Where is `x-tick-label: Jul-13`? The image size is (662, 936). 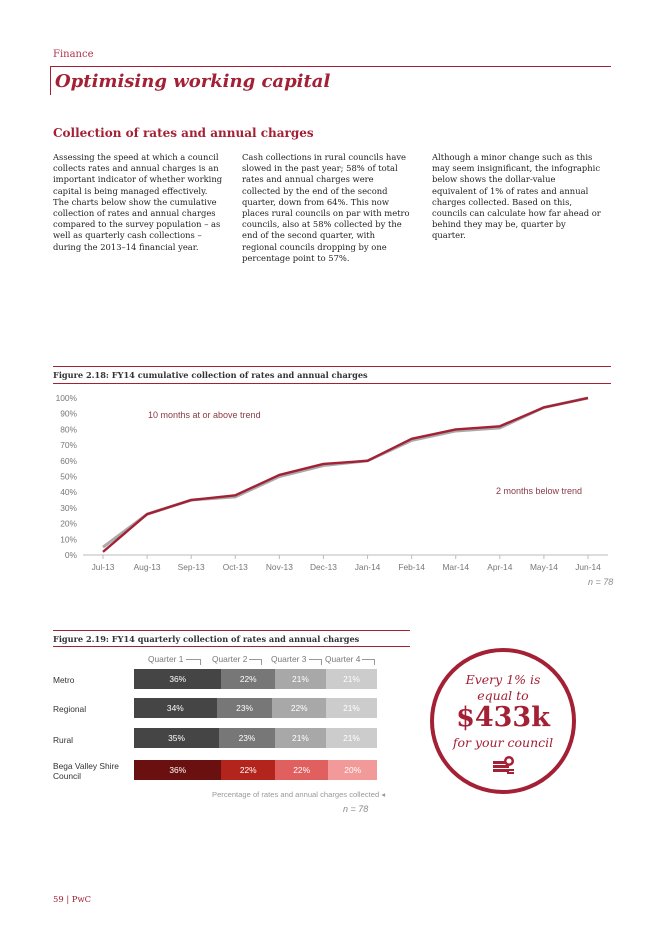 x-tick-label: Jul-13 is located at coordinates (103, 567).